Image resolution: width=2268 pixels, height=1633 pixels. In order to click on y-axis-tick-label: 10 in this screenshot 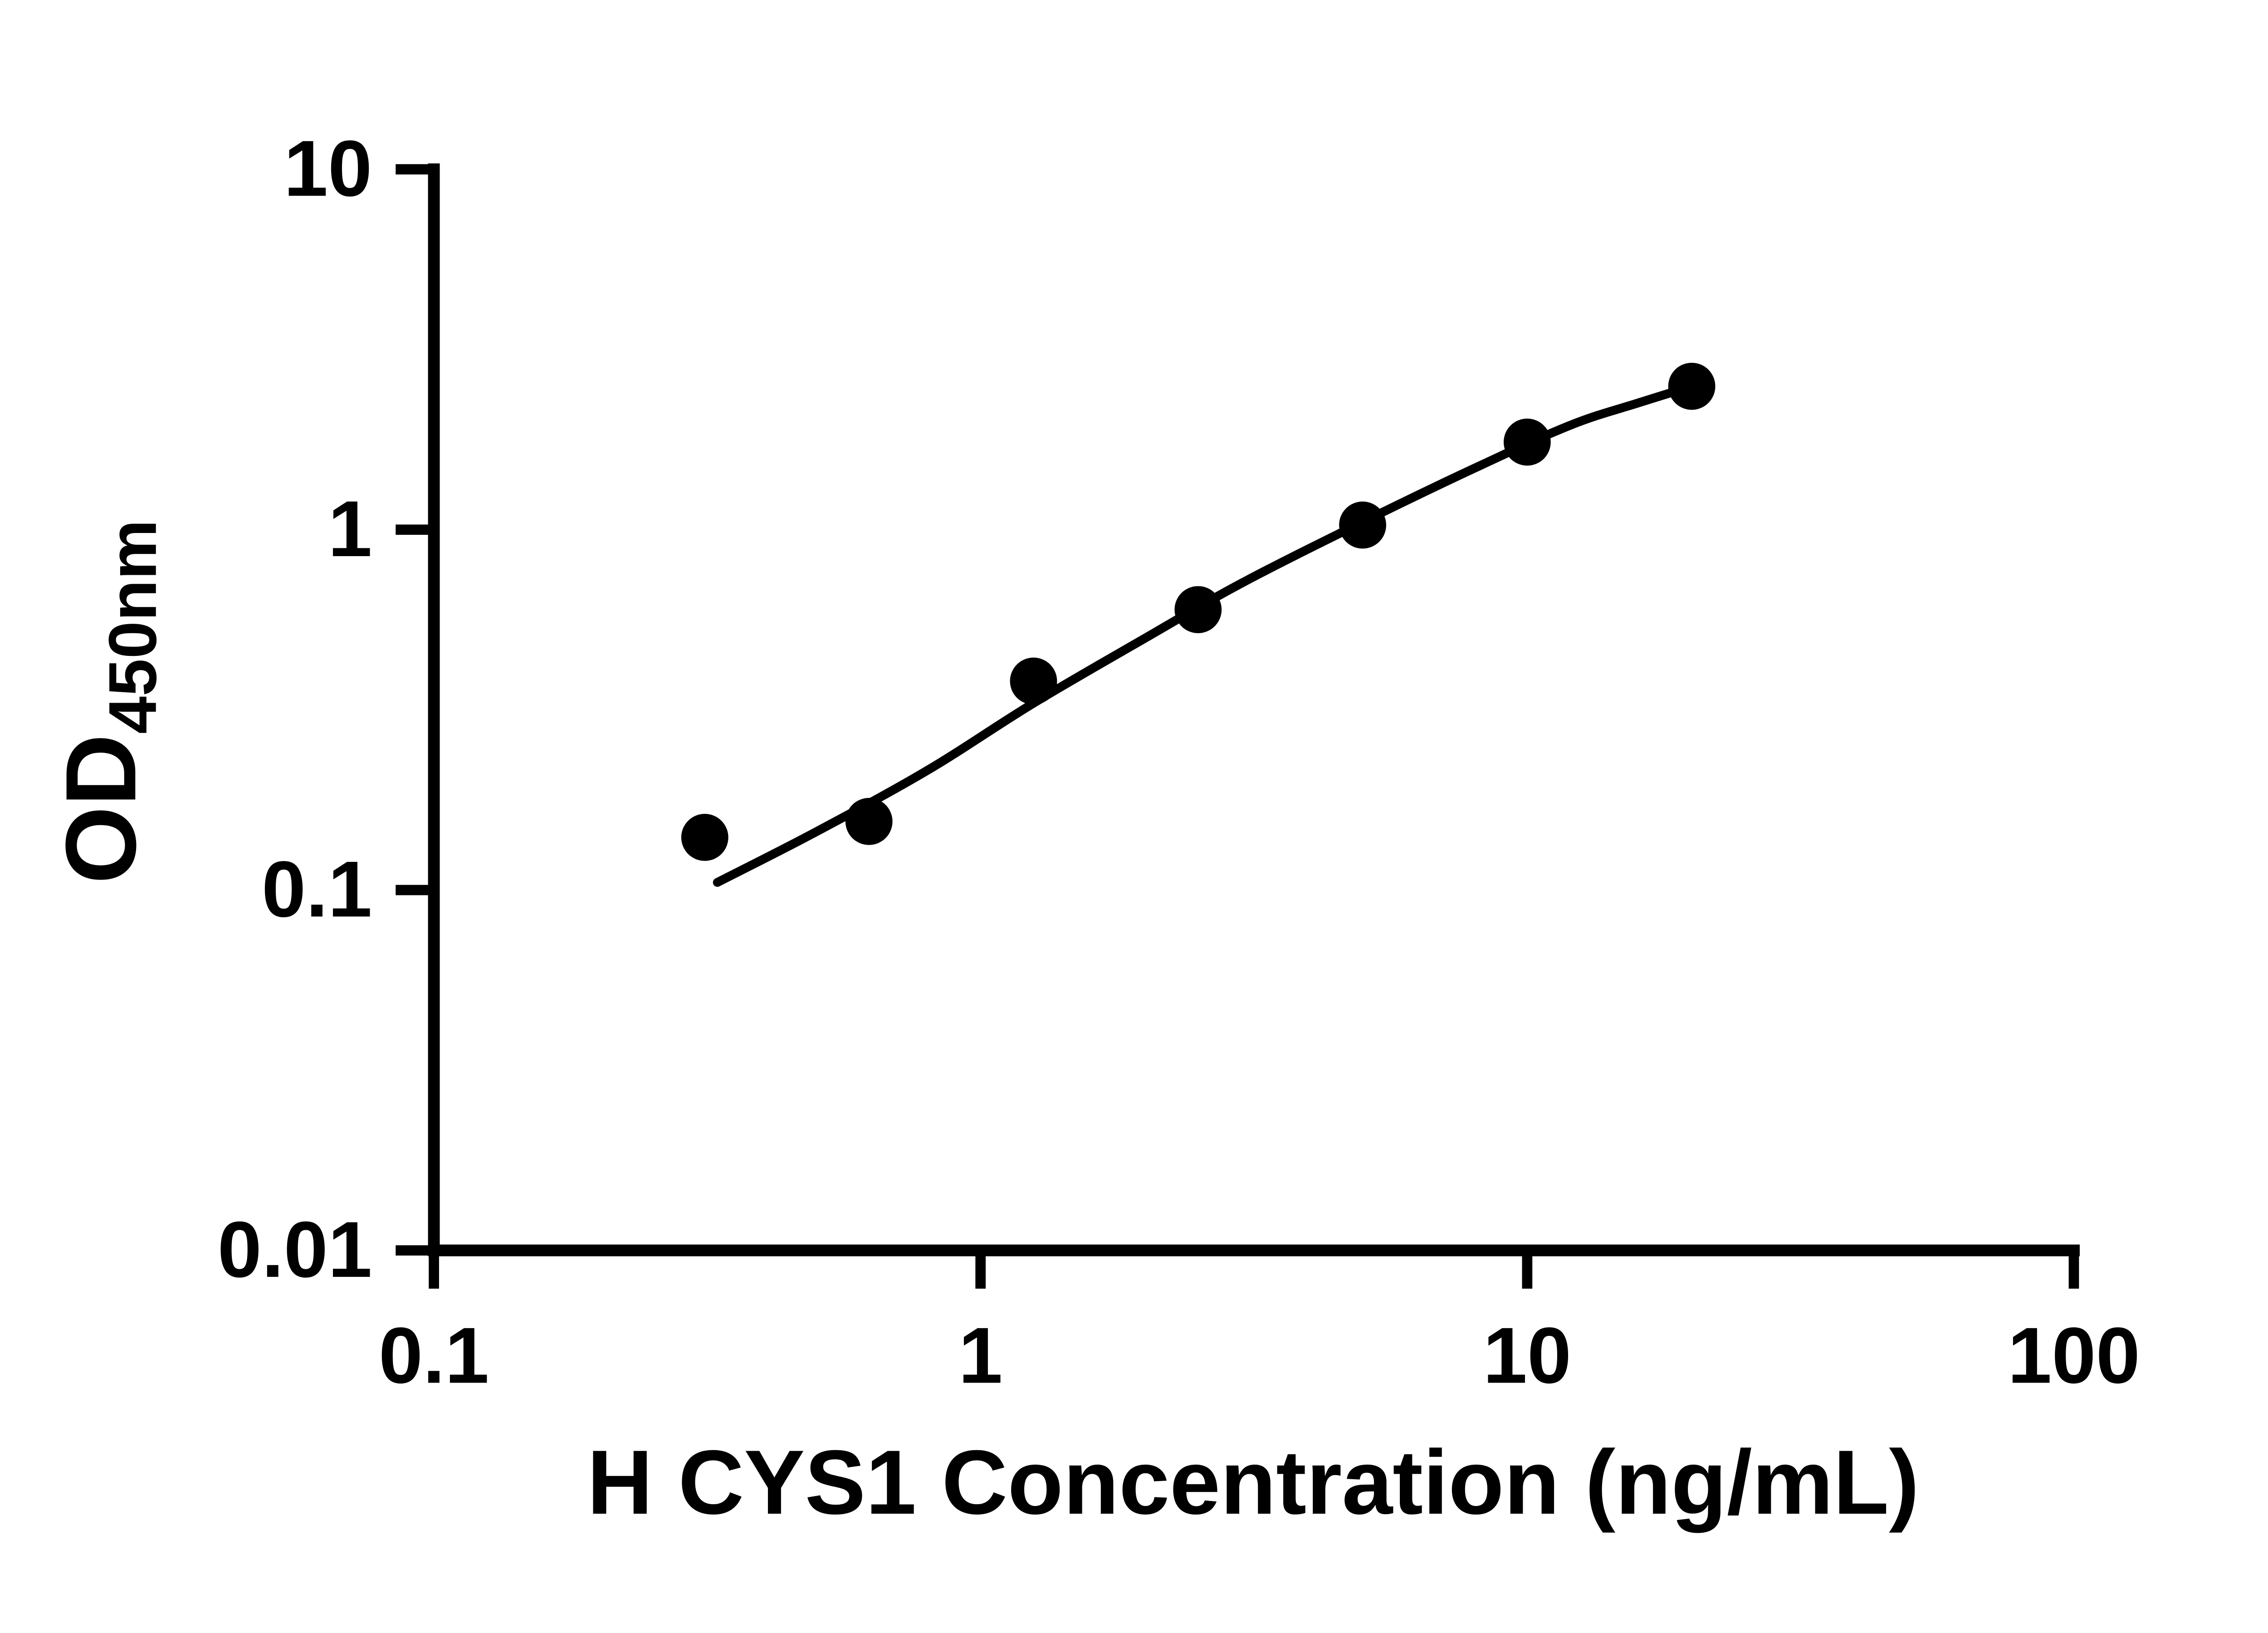, I will do `click(328, 168)`.